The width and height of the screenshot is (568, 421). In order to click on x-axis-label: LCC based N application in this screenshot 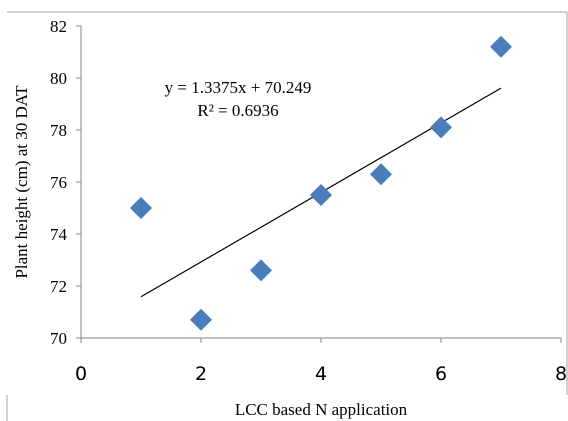, I will do `click(321, 409)`.